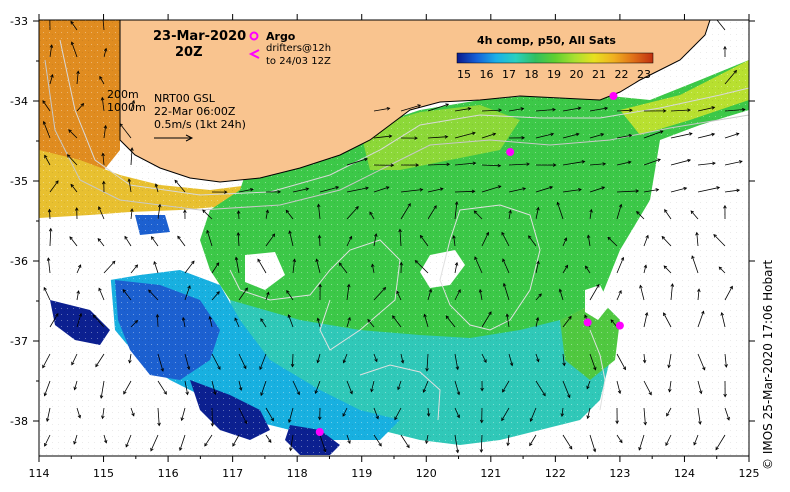 The height and width of the screenshot is (492, 790). What do you see at coordinates (19, 261) in the screenshot?
I see `y-tick-label: -36` at bounding box center [19, 261].